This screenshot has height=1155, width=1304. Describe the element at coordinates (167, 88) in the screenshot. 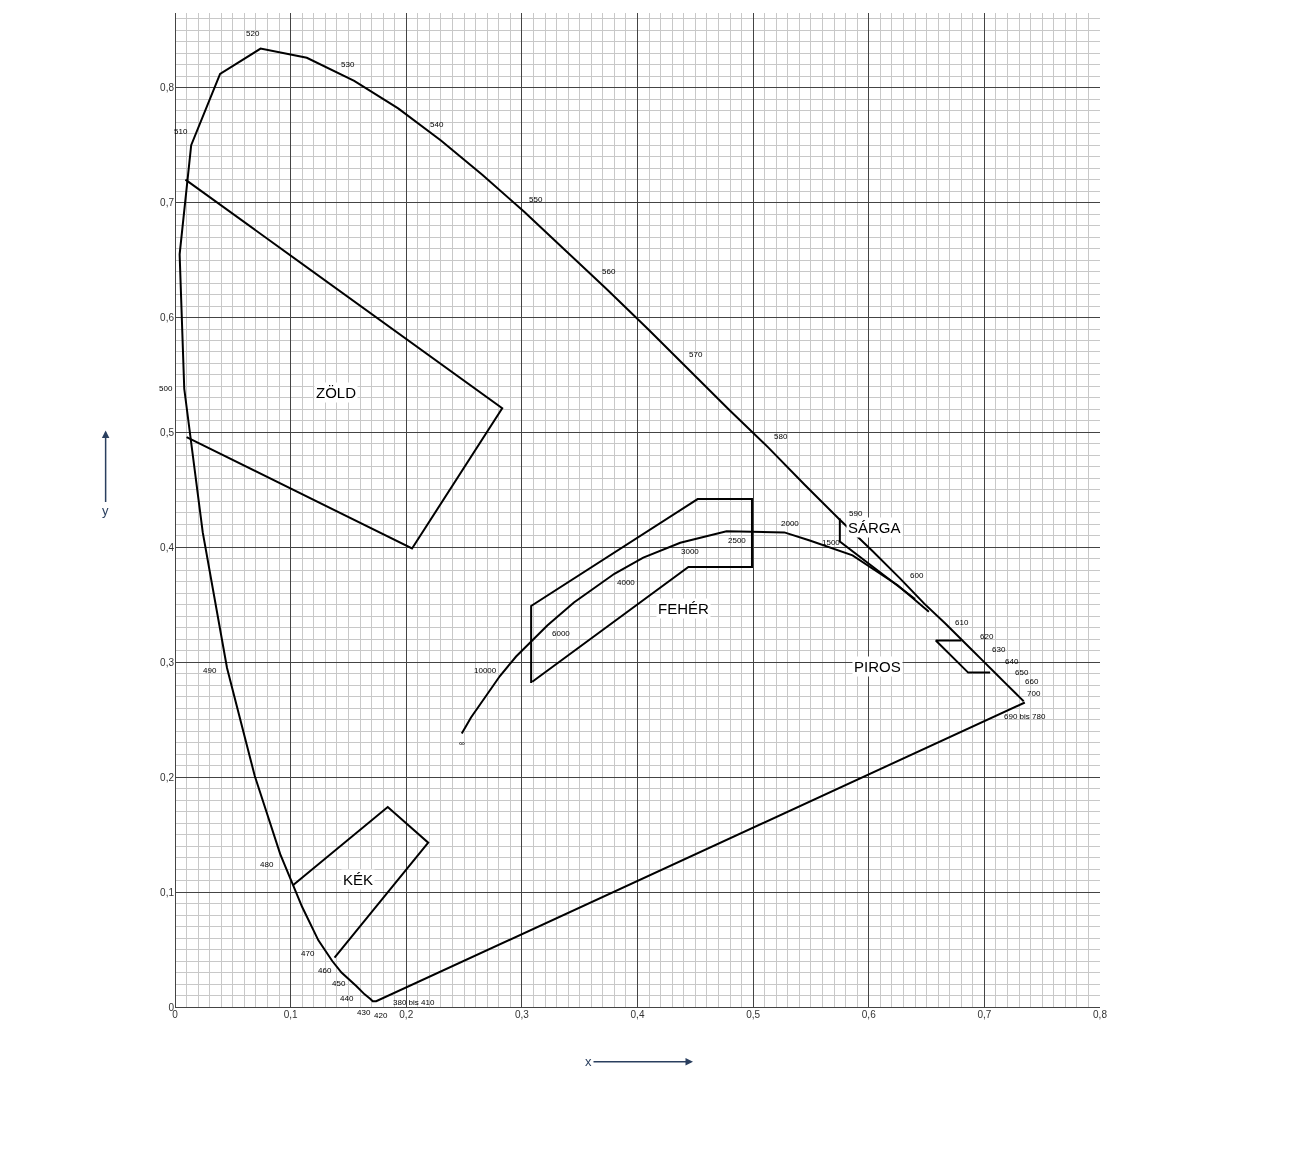

I see `y-tick-label: 0,8` at that location.